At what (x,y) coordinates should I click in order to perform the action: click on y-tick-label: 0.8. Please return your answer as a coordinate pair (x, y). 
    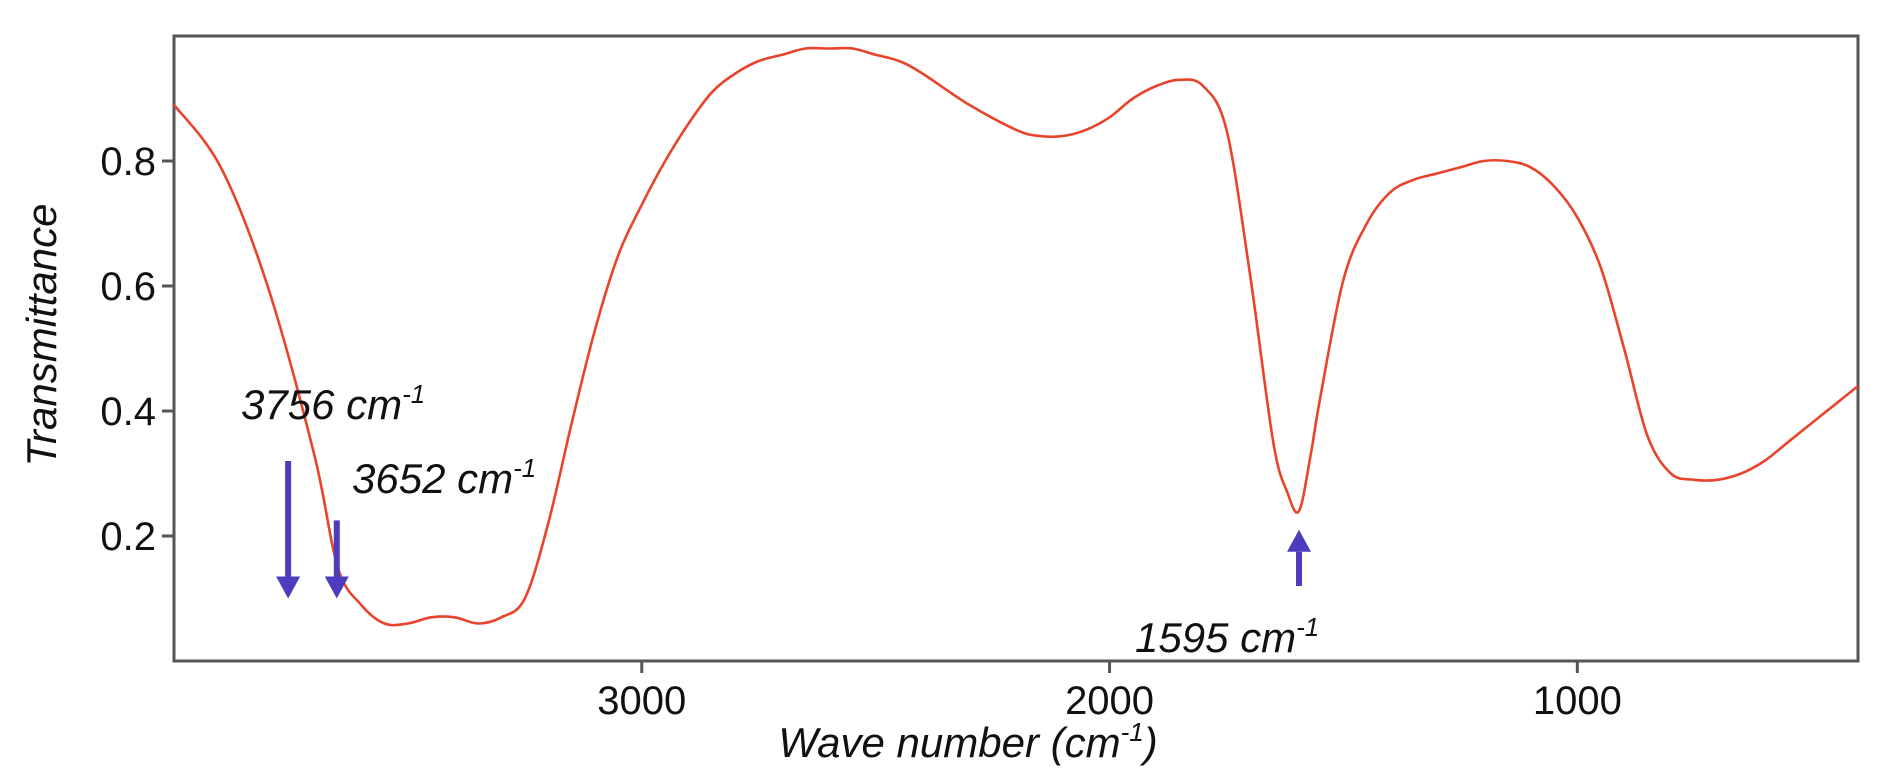
    Looking at the image, I should click on (128, 162).